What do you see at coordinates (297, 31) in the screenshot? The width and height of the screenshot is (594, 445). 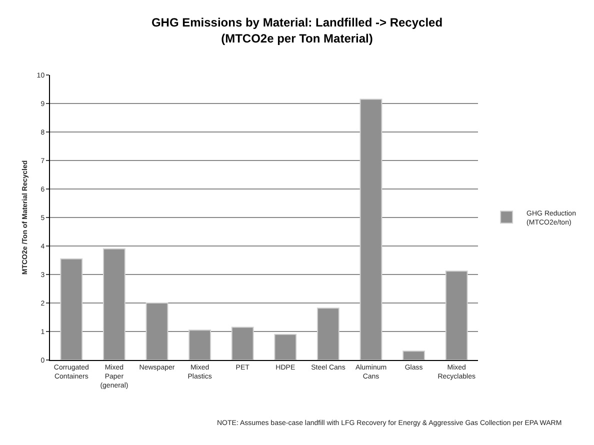 I see `chart-title: GHG Emissions by Material: Landfilled -> Recycled (MTCO2e per Ton Material)` at bounding box center [297, 31].